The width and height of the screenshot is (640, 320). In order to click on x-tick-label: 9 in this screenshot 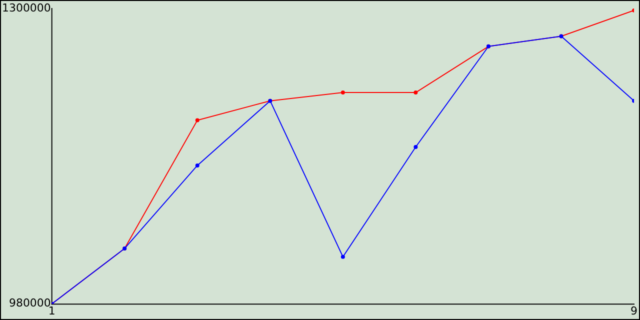, I will do `click(634, 311)`.